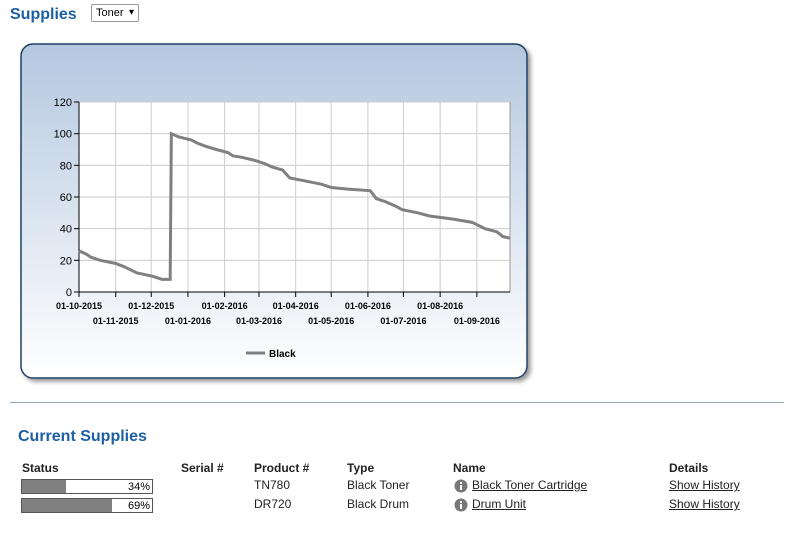 The height and width of the screenshot is (533, 800). I want to click on supply-type: Black Drum, so click(378, 504).